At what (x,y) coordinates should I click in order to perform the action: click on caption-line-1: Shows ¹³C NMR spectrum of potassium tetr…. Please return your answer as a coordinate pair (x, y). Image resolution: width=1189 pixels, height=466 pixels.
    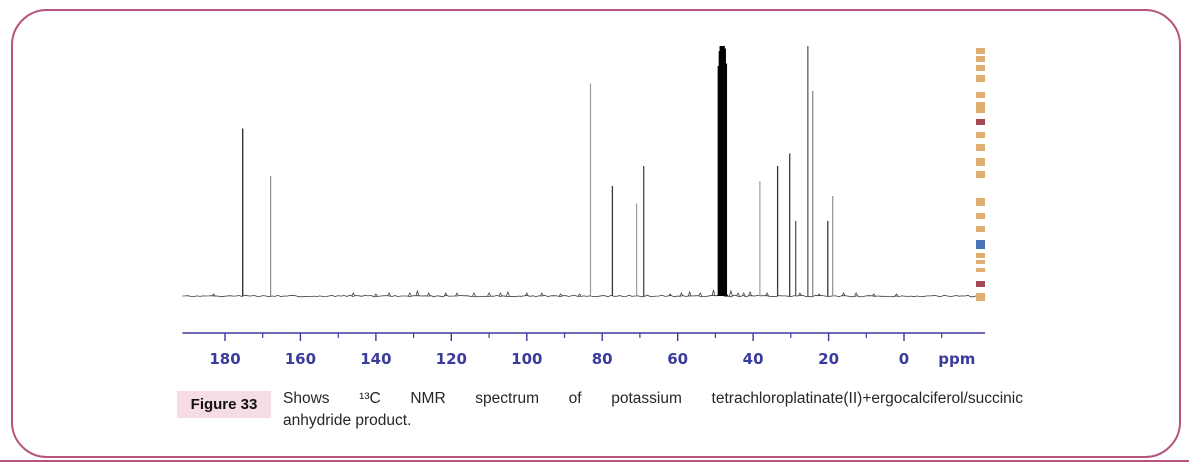
    Looking at the image, I should click on (653, 398).